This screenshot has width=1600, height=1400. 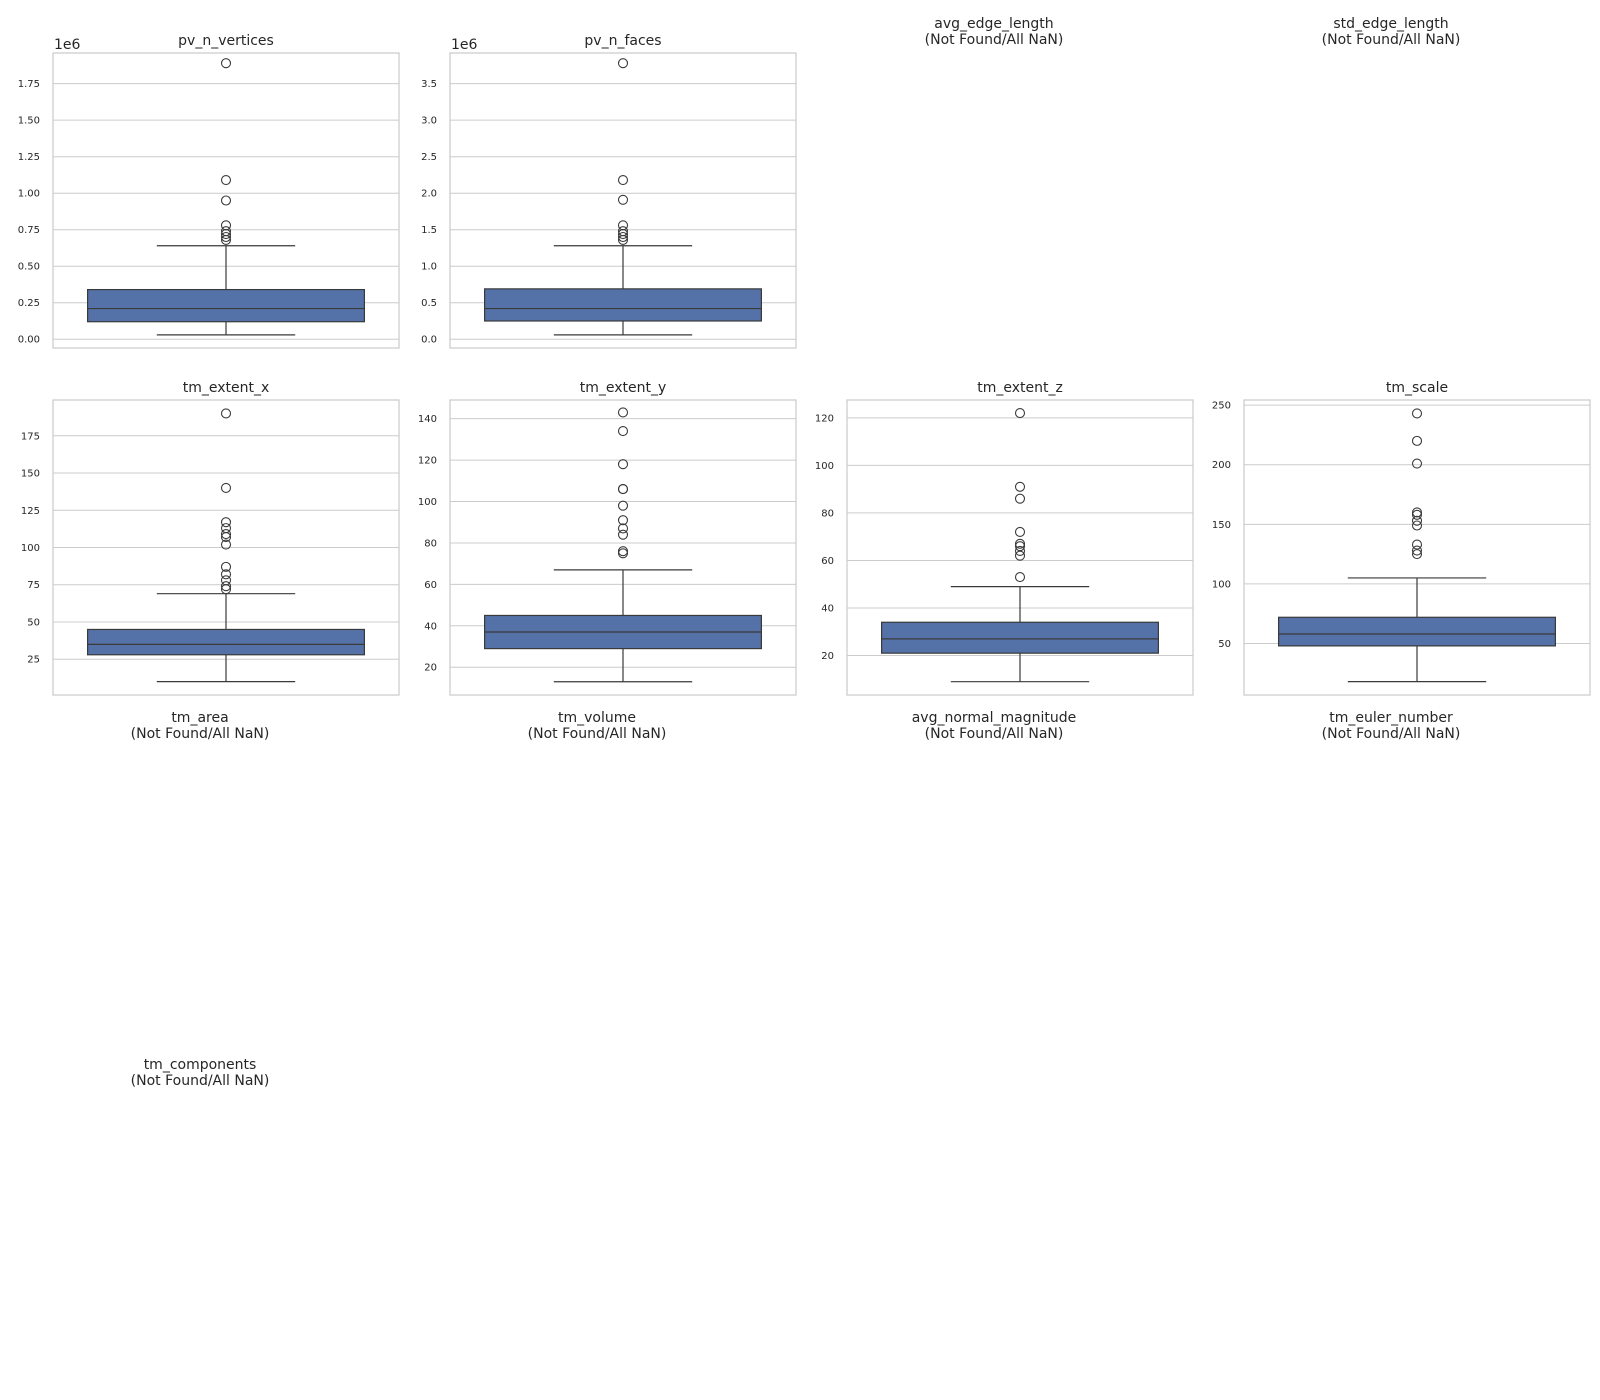 I want to click on empty-subplot-title: tm_volume (Not Found/All NaN), so click(x=597, y=726).